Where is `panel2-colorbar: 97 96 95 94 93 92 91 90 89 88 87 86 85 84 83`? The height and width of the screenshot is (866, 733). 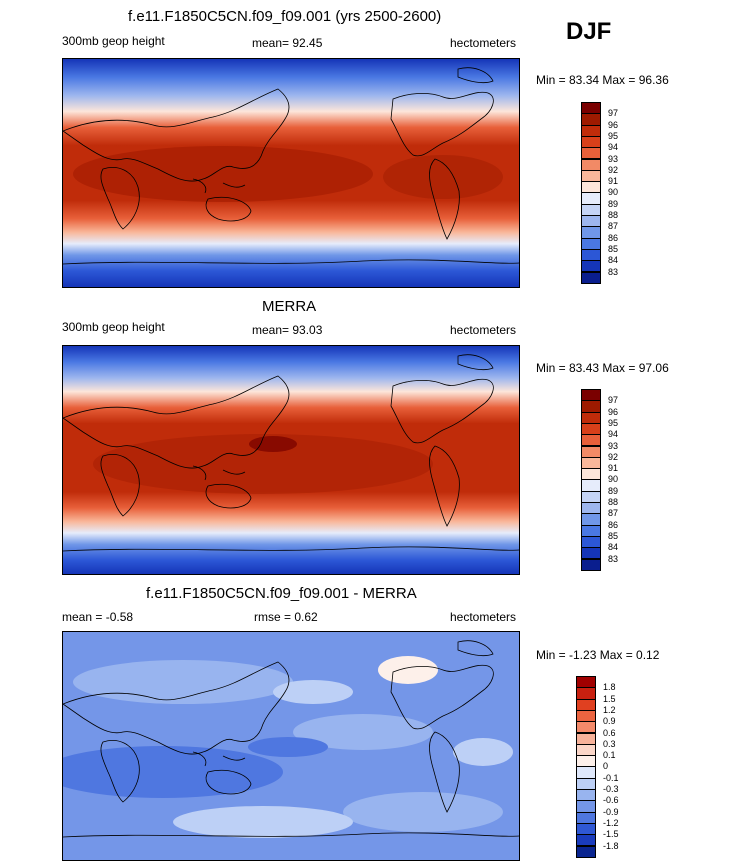
panel2-colorbar: 97 96 95 94 93 92 91 90 89 88 87 86 85 84 83 is located at coordinates (611, 480).